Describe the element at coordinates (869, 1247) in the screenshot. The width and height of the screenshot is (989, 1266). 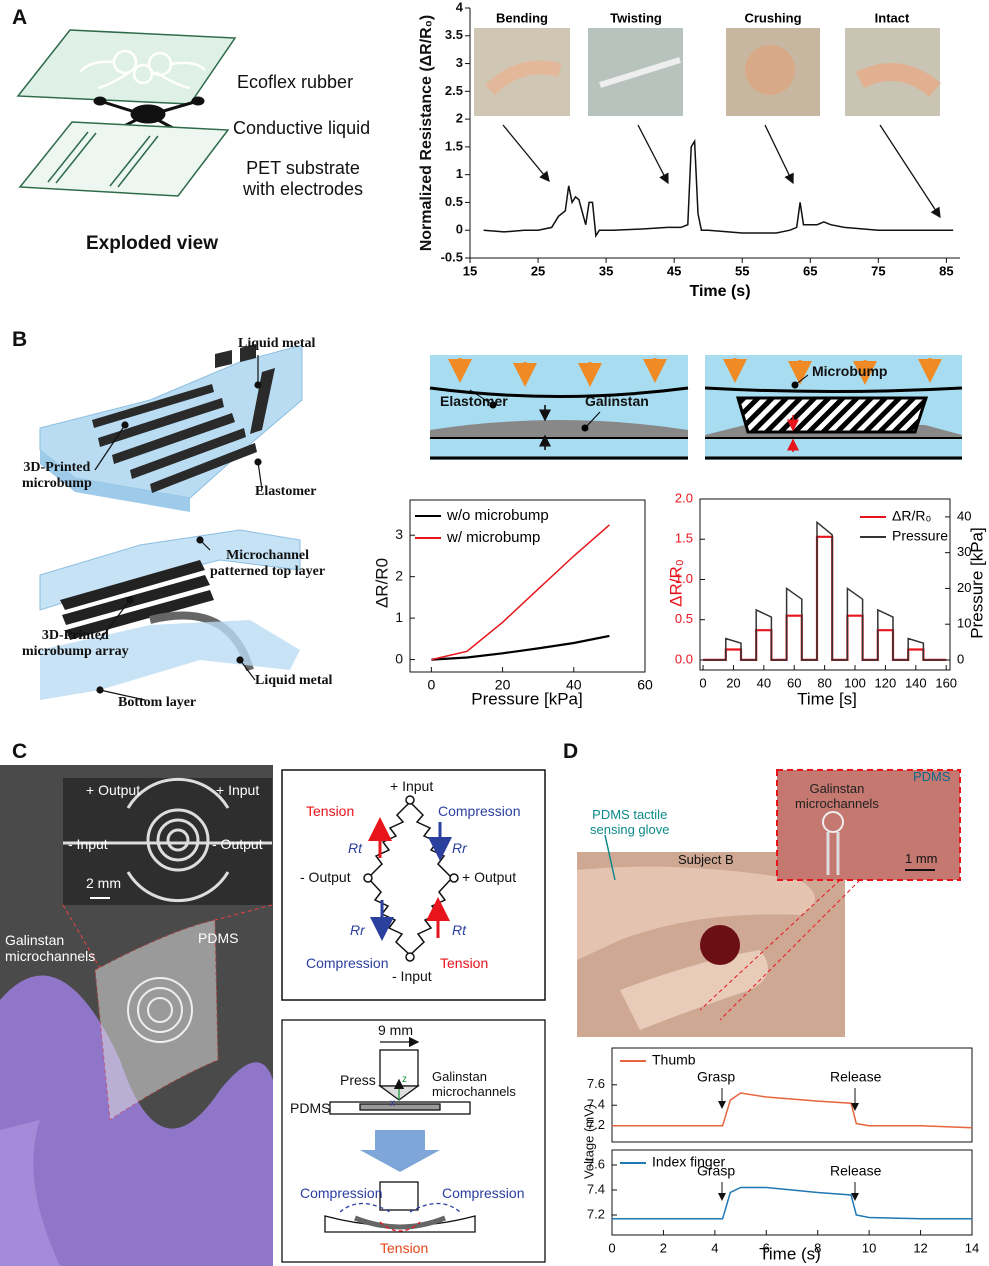
I see `x-tick-label: 10` at that location.